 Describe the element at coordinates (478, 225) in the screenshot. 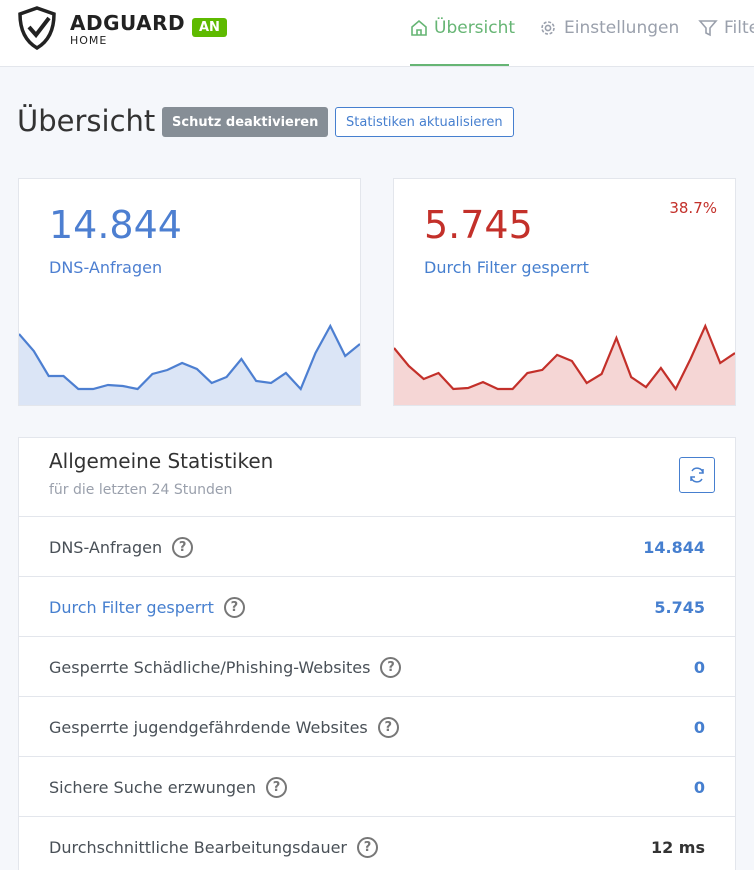

I see `card-value: 5.745` at that location.